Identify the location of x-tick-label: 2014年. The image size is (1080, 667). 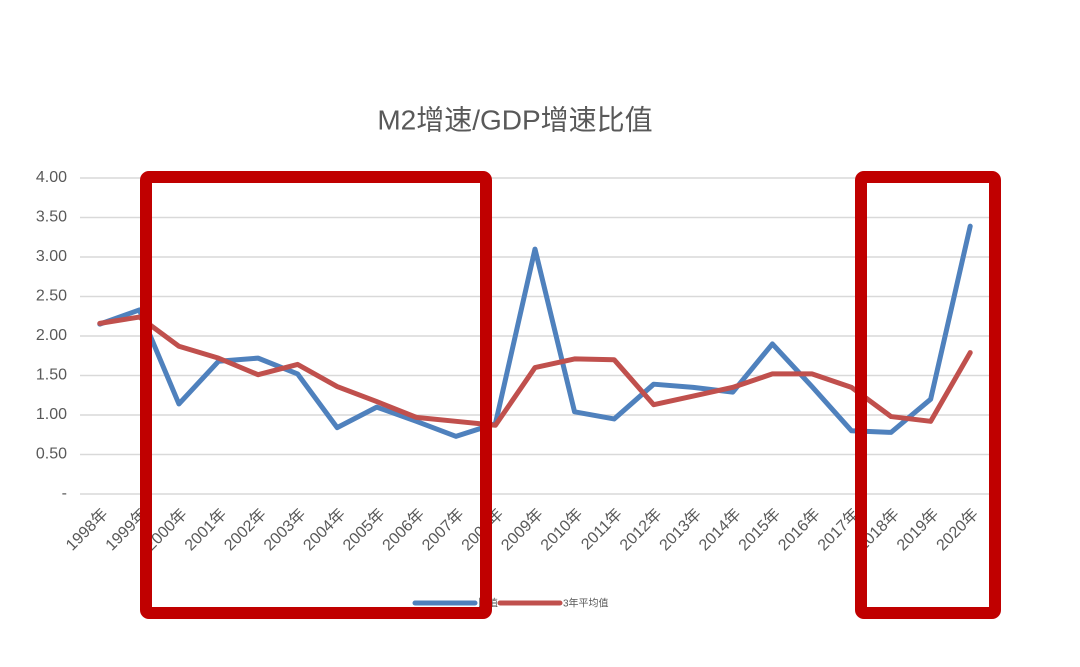
(719, 529).